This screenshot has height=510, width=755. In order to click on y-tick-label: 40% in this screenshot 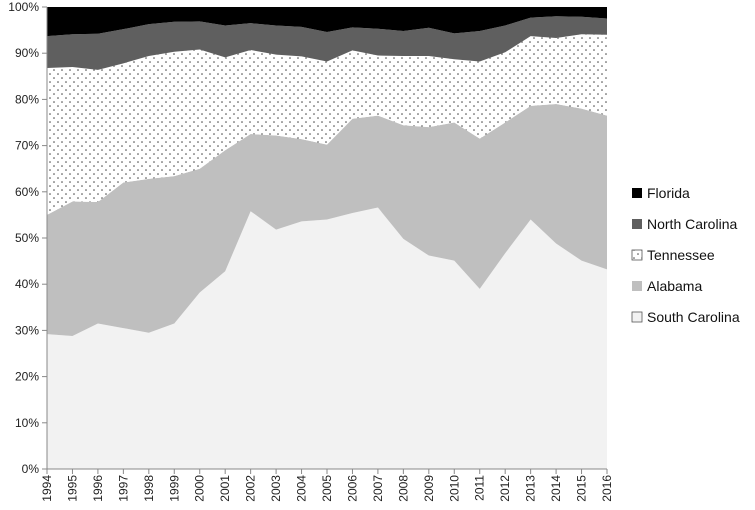, I will do `click(27, 284)`.